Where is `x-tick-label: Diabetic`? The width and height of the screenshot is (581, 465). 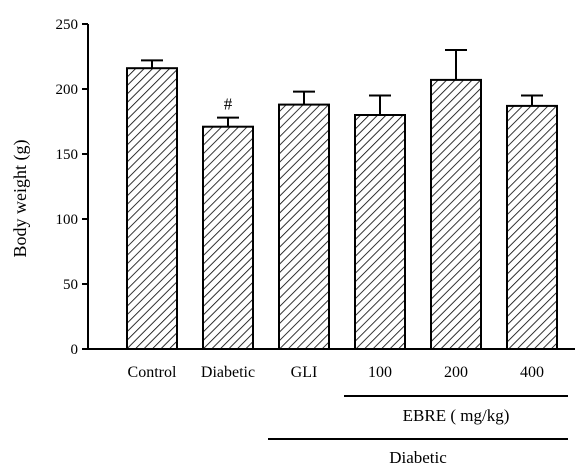
x-tick-label: Diabetic is located at coordinates (228, 372).